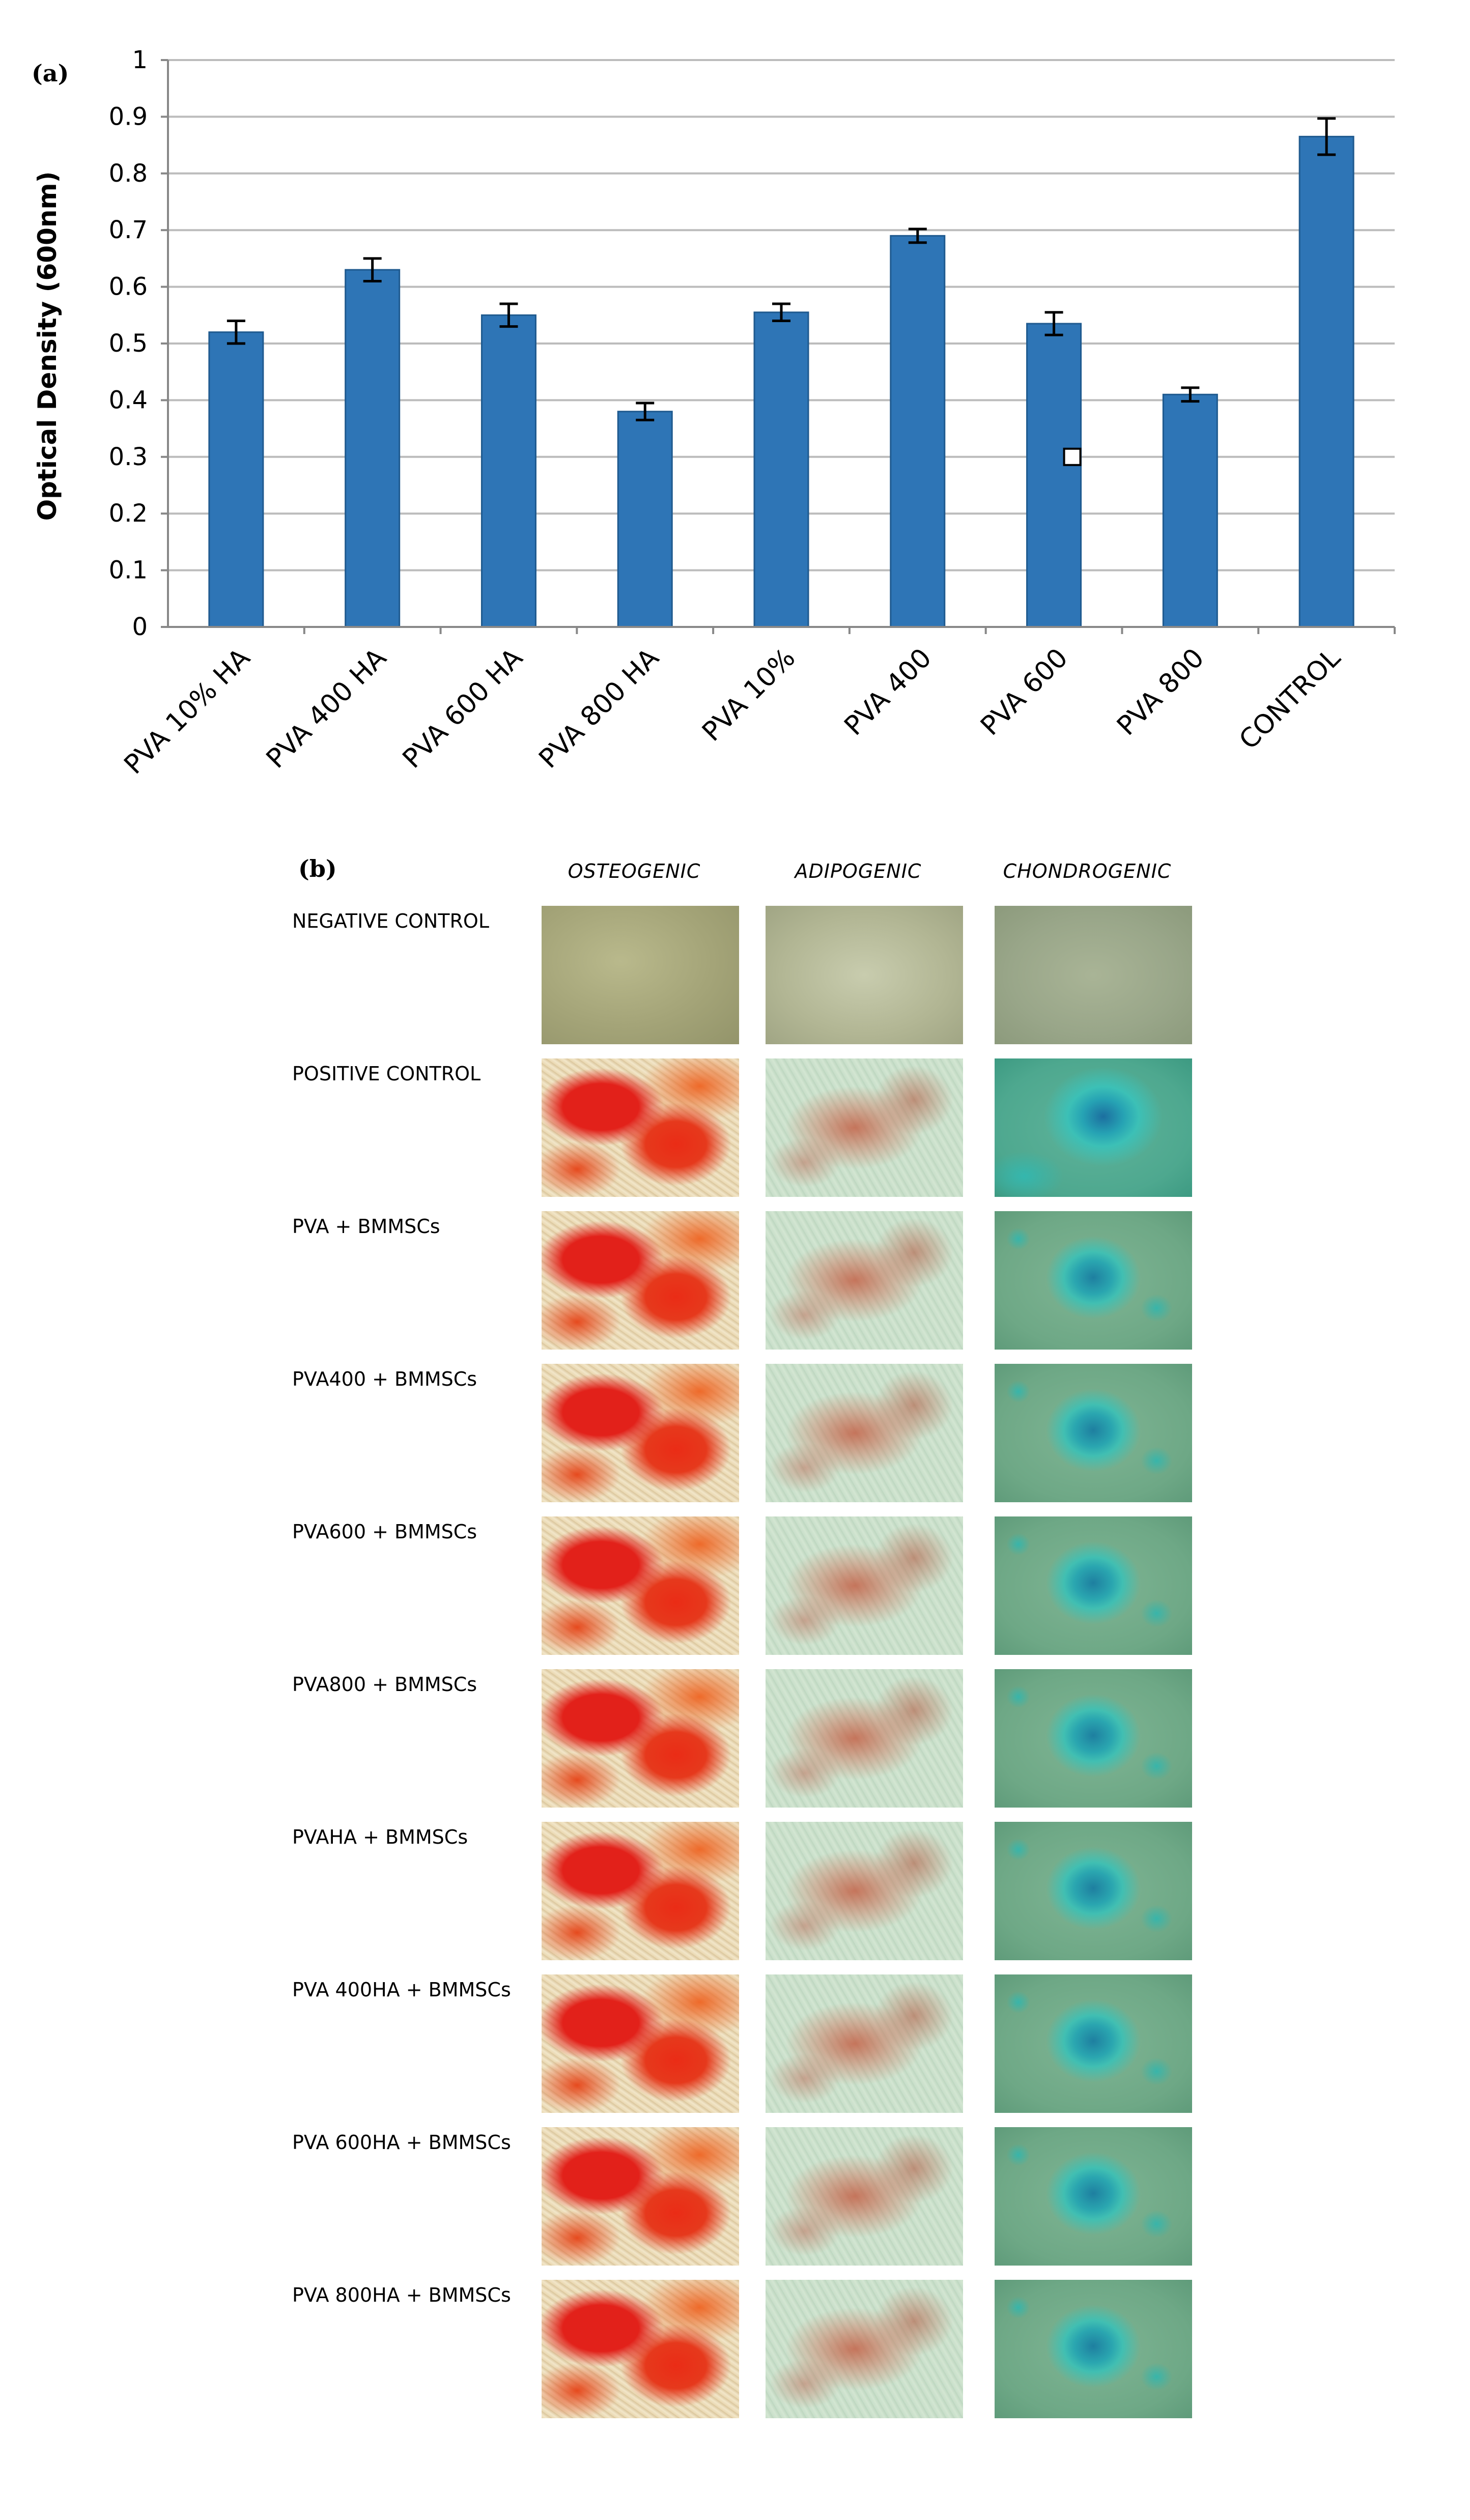  I want to click on row-label: PVA 400HA + BMMSCs, so click(401, 1990).